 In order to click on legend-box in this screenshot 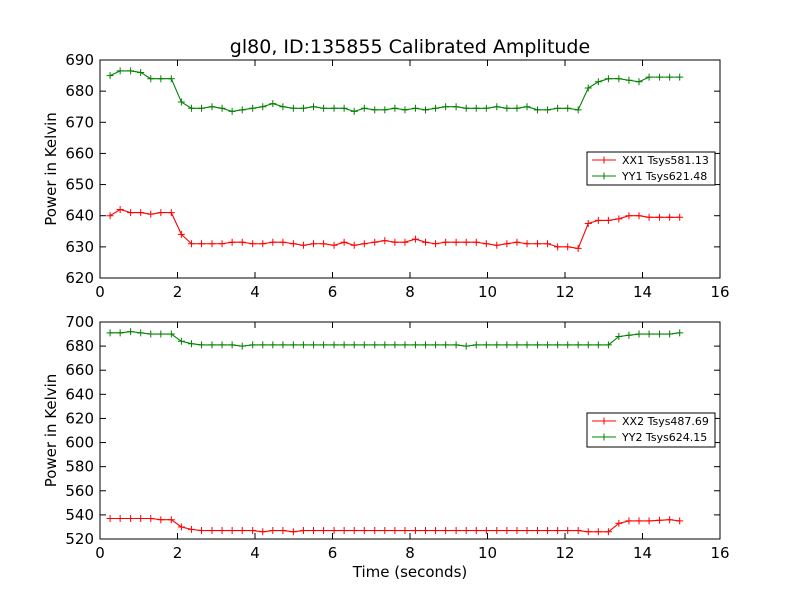, I will do `click(651, 430)`.